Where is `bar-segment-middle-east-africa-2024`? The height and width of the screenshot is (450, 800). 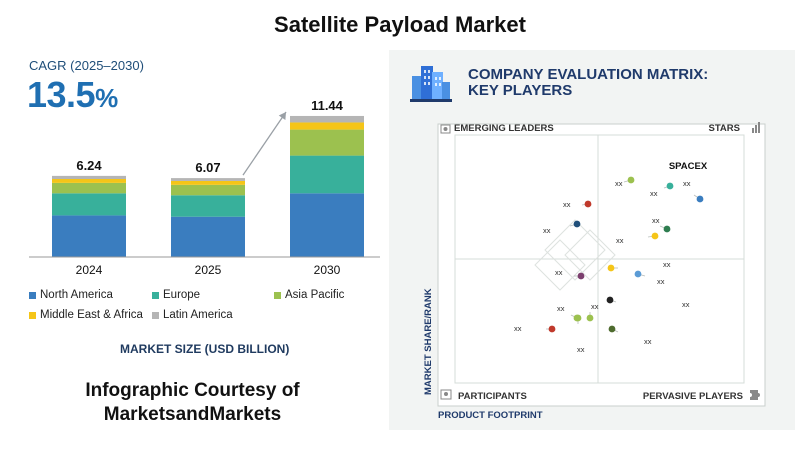
bar-segment-middle-east-africa-2024 is located at coordinates (89, 181).